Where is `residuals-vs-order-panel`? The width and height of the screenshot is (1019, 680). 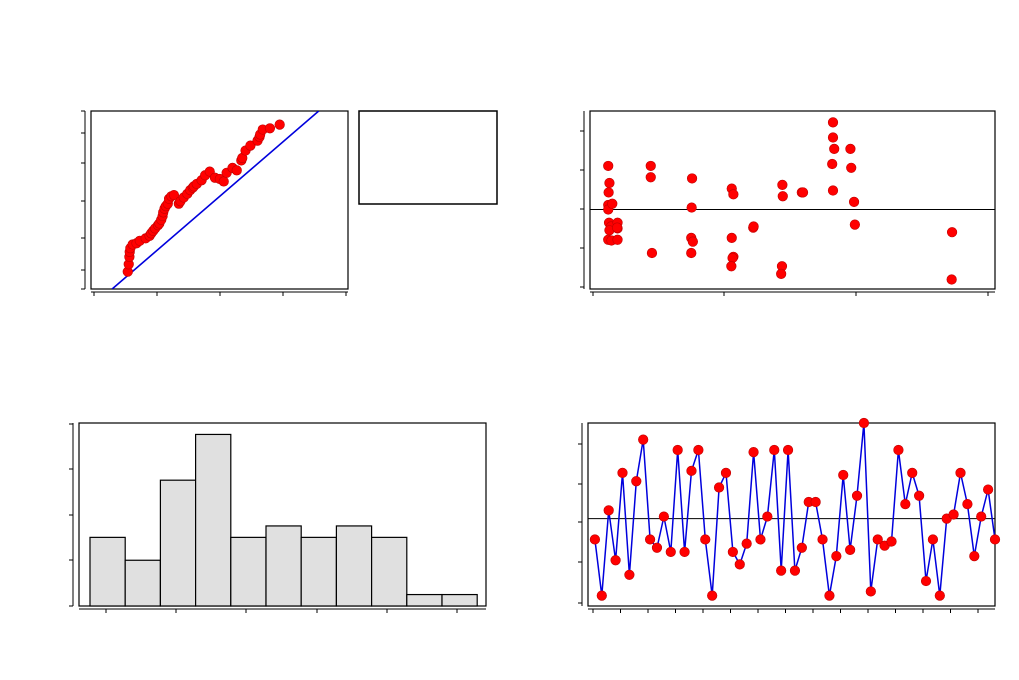 residuals-vs-order-panel is located at coordinates (789, 515).